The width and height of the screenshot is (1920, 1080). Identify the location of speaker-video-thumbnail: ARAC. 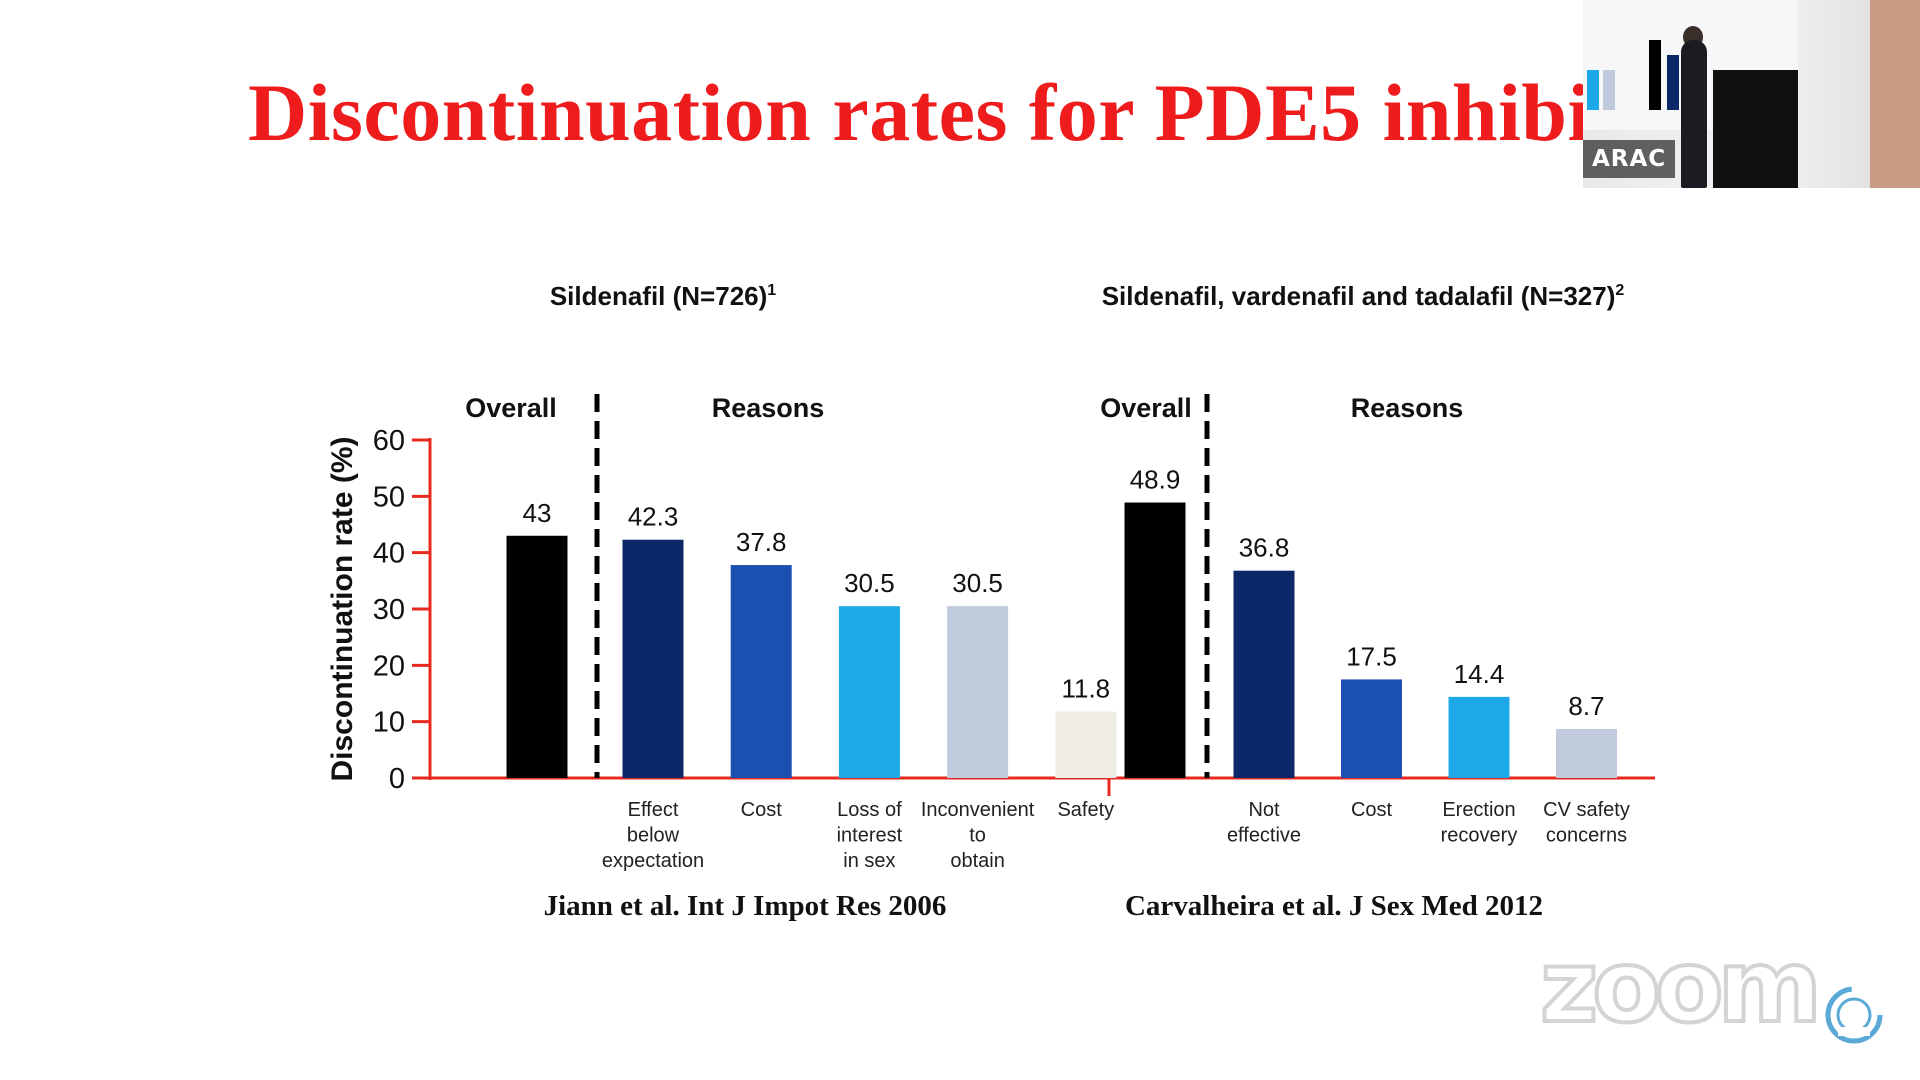
(1751, 94).